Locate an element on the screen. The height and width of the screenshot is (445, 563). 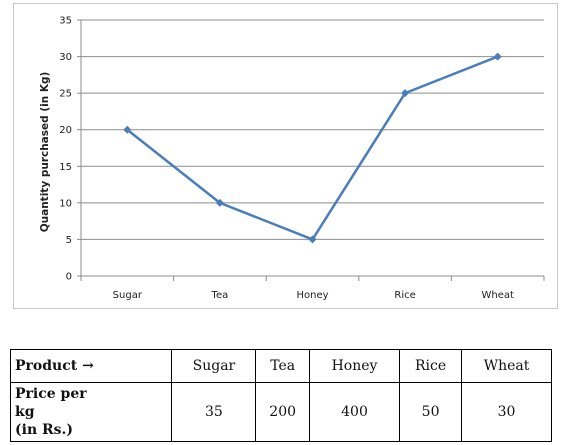
table-price-row: Price per kg (in Rs.) 35 200 400 50 30 is located at coordinates (280, 412).